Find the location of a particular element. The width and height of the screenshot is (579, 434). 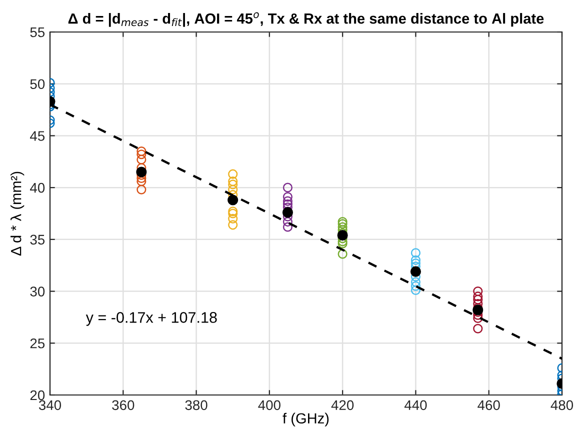

y-tick-label: 30 is located at coordinates (37, 291).